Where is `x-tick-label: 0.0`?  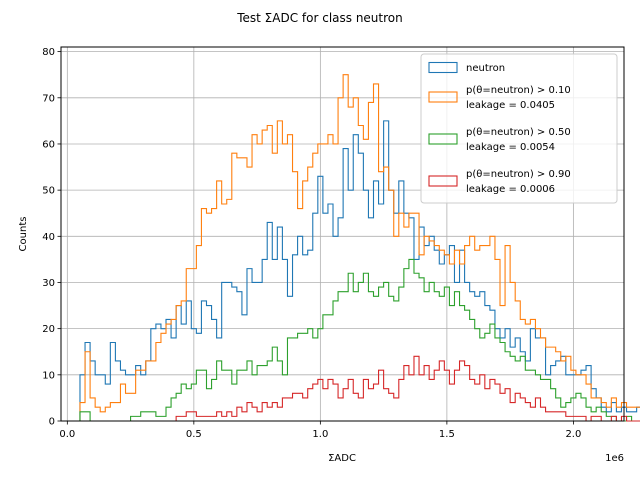 x-tick-label: 0.0 is located at coordinates (67, 434).